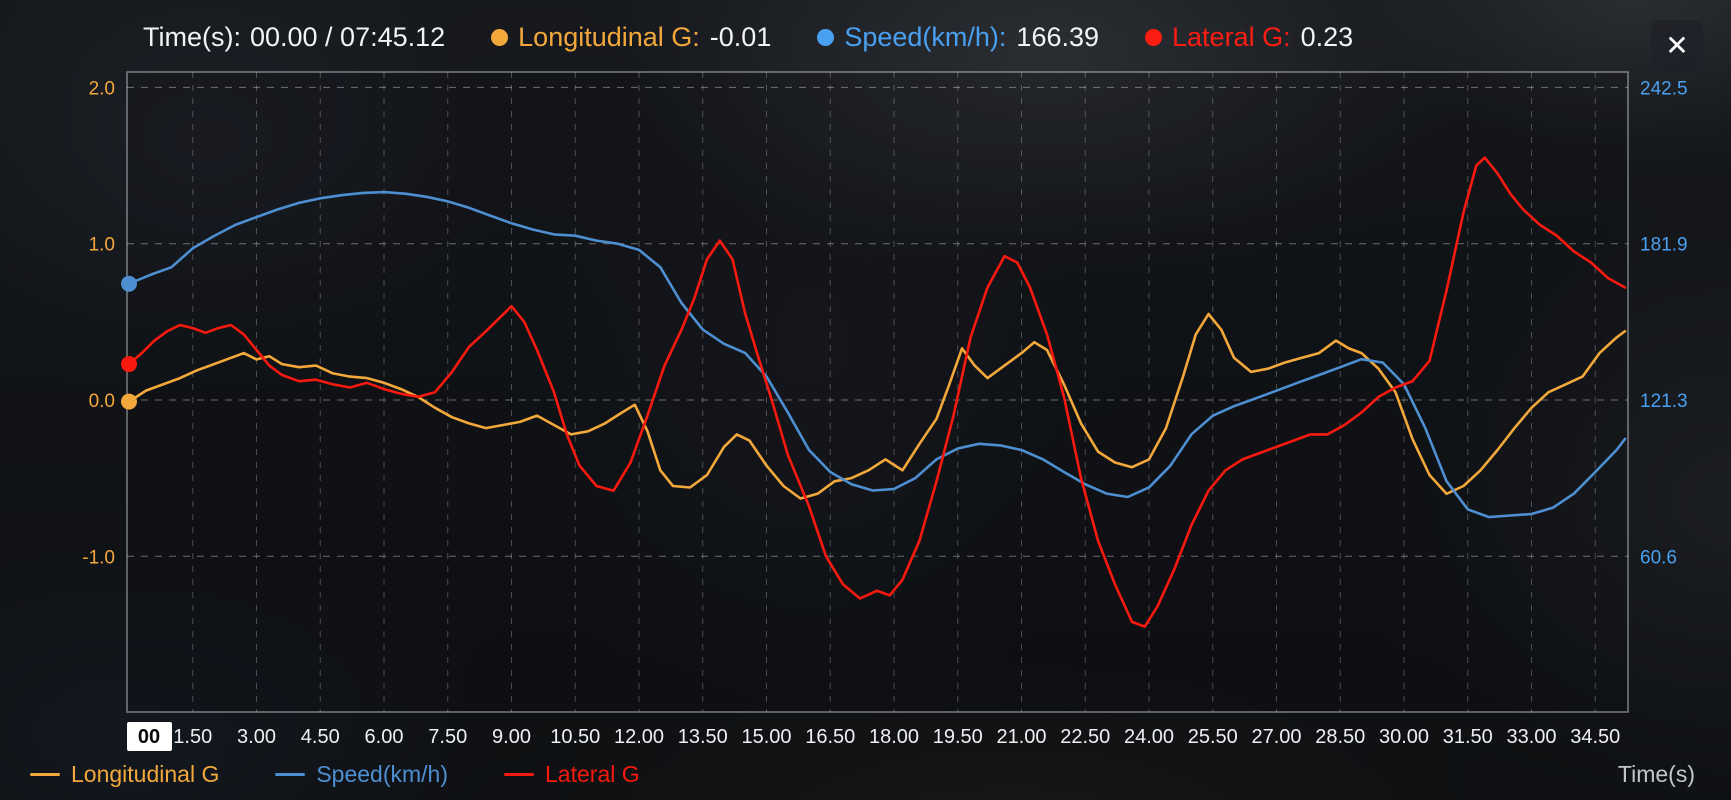 The height and width of the screenshot is (800, 1731). Describe the element at coordinates (384, 737) in the screenshot. I see `x-axis-tick-label: 6.00` at that location.